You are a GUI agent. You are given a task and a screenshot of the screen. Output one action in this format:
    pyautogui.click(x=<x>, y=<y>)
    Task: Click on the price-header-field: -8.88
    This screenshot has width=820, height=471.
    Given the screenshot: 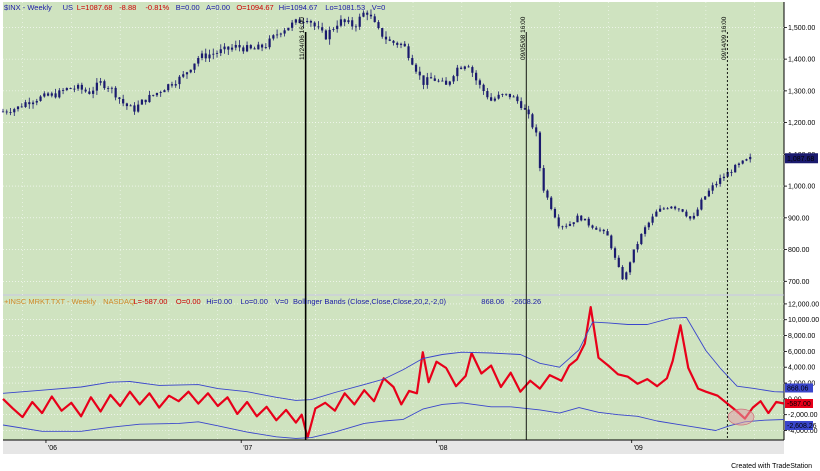 What is the action you would take?
    pyautogui.click(x=127, y=7)
    